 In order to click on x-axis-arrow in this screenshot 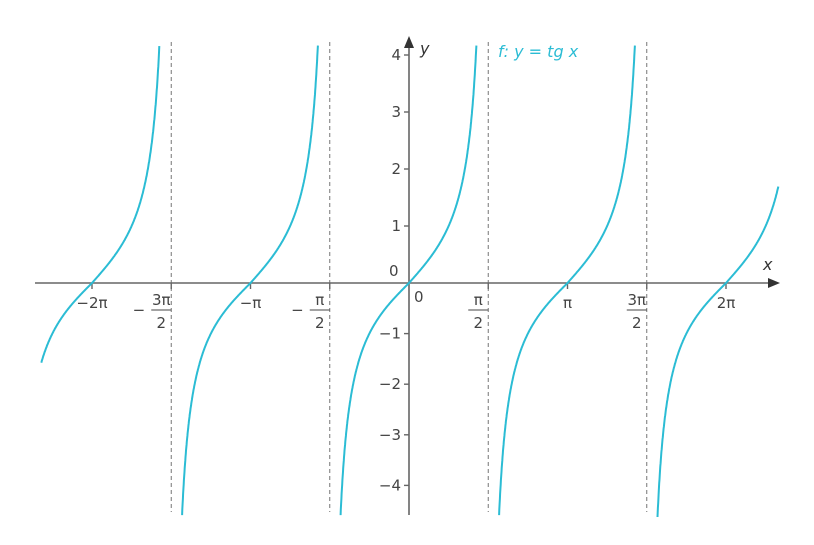, I will do `click(774, 283)`.